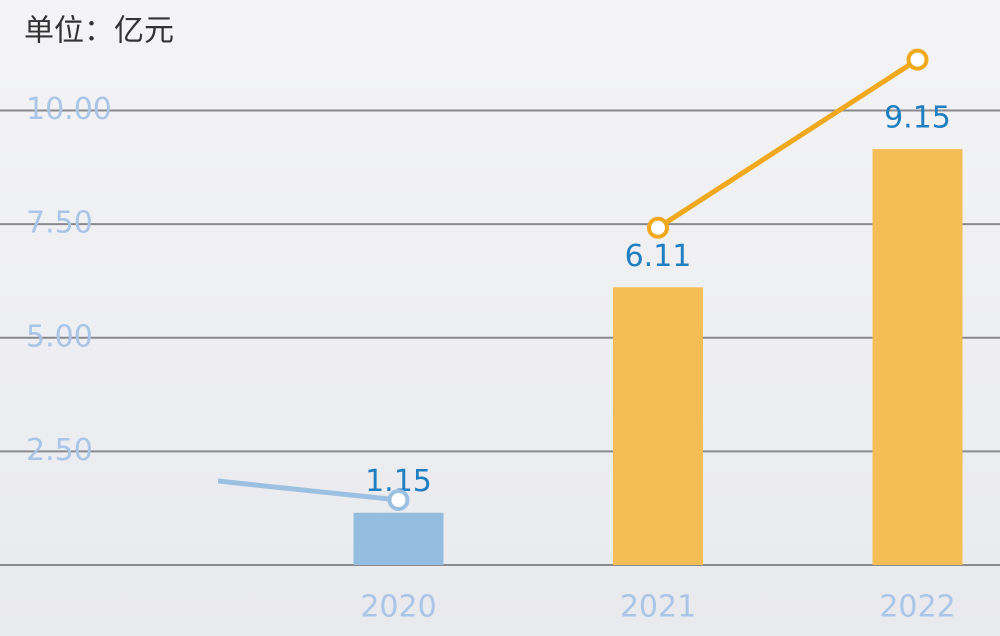 The height and width of the screenshot is (636, 1000). Describe the element at coordinates (69, 109) in the screenshot. I see `y-tick-label: 10.00` at that location.